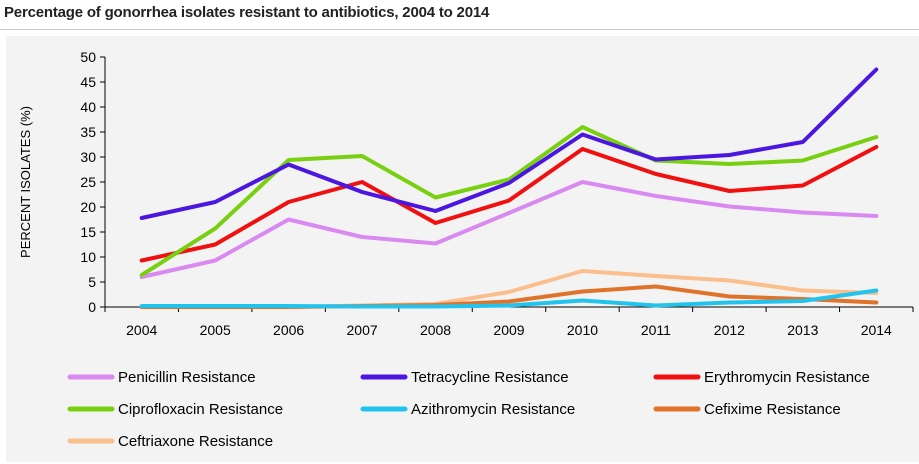 This screenshot has width=919, height=464. Describe the element at coordinates (88, 182) in the screenshot. I see `y-tick-label: 25` at that location.